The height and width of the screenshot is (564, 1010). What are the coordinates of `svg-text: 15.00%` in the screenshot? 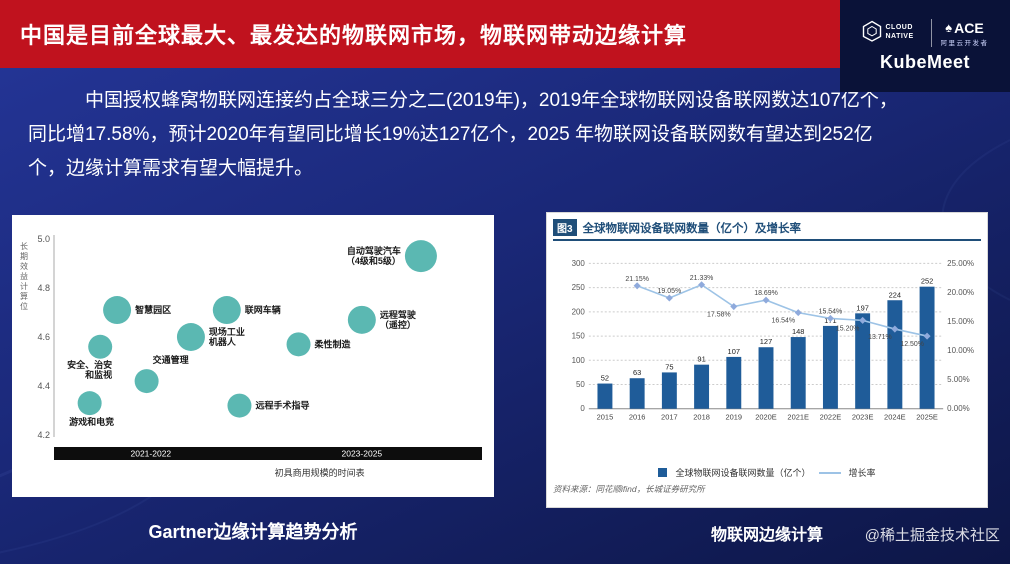 It's located at (960, 321).